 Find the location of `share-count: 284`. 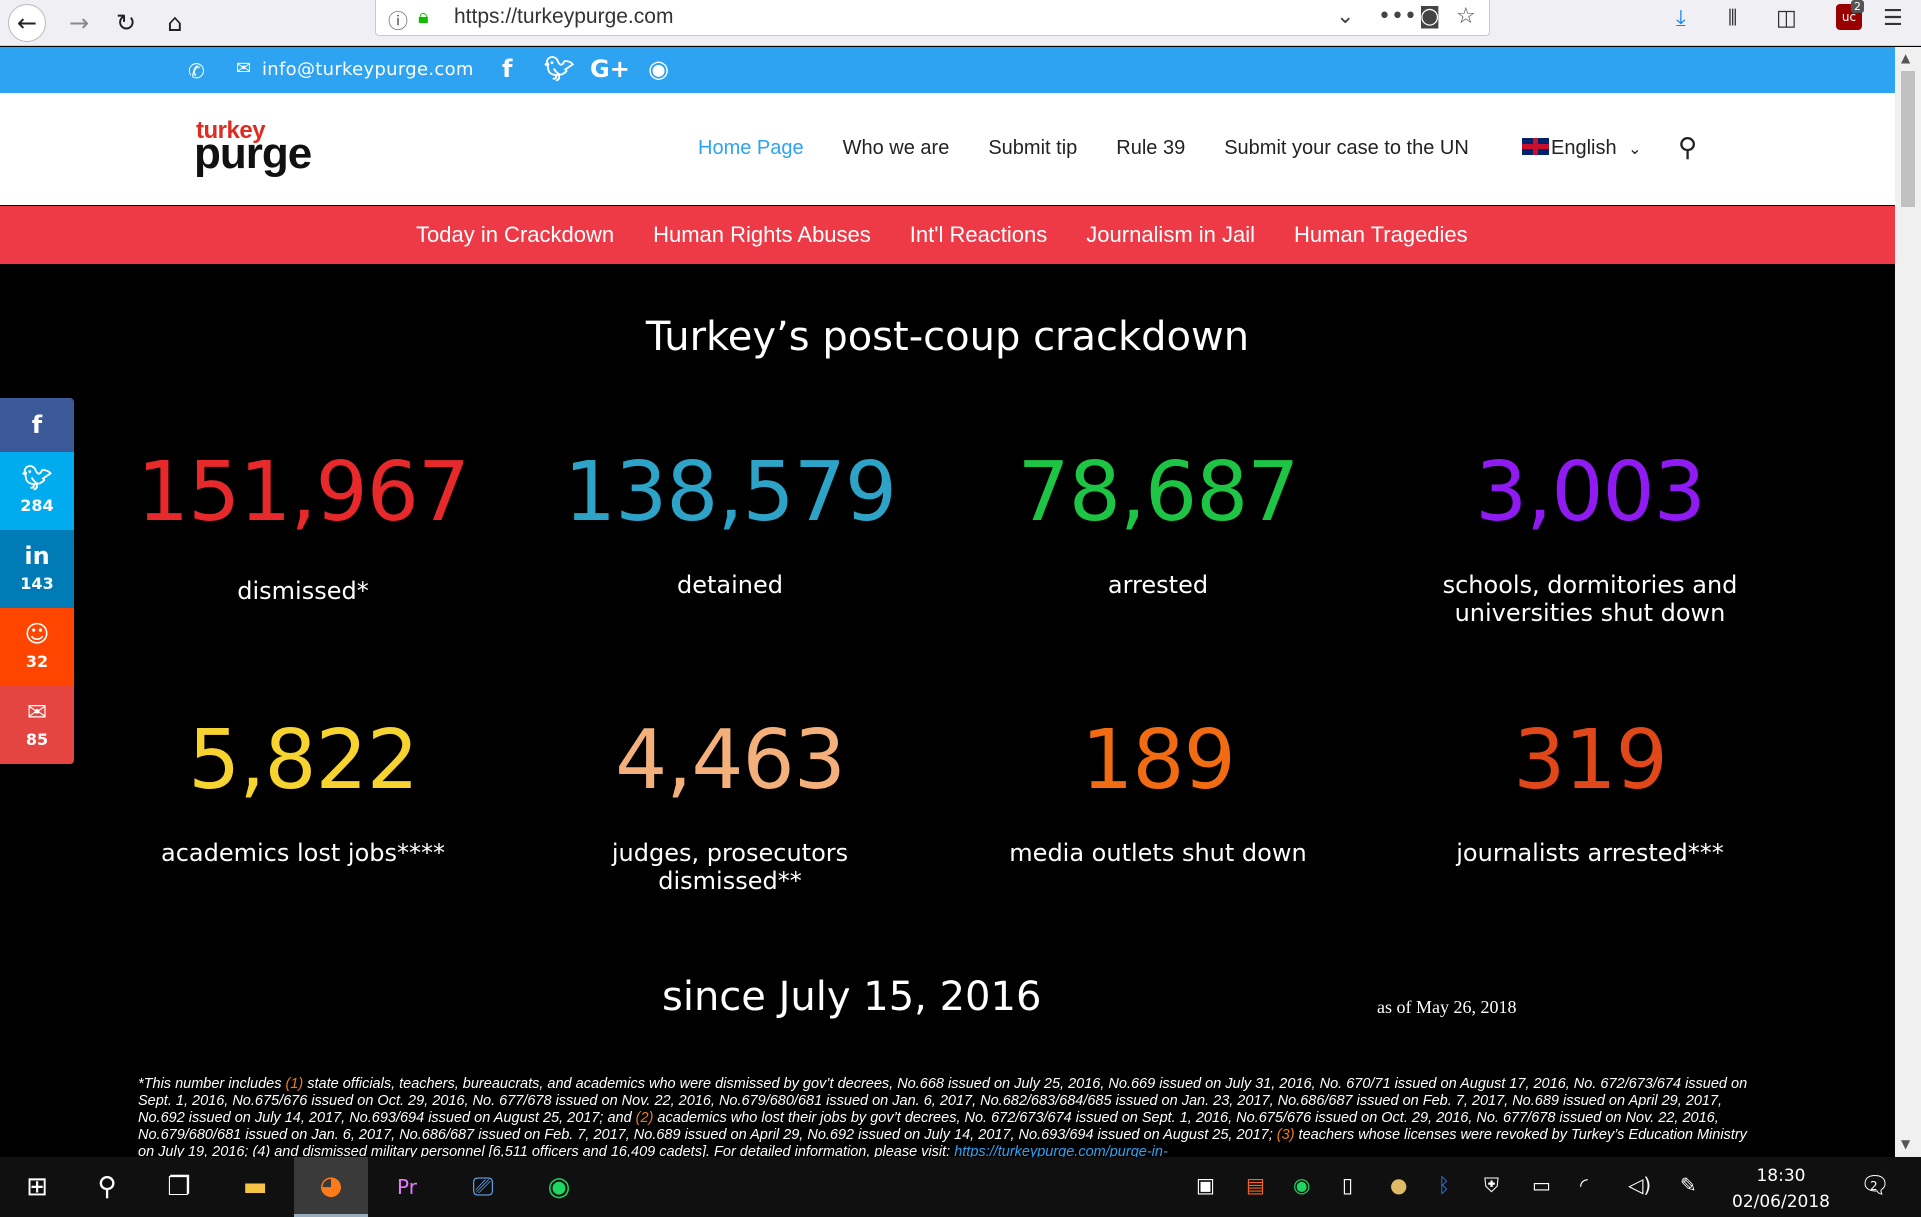

share-count: 284 is located at coordinates (37, 505).